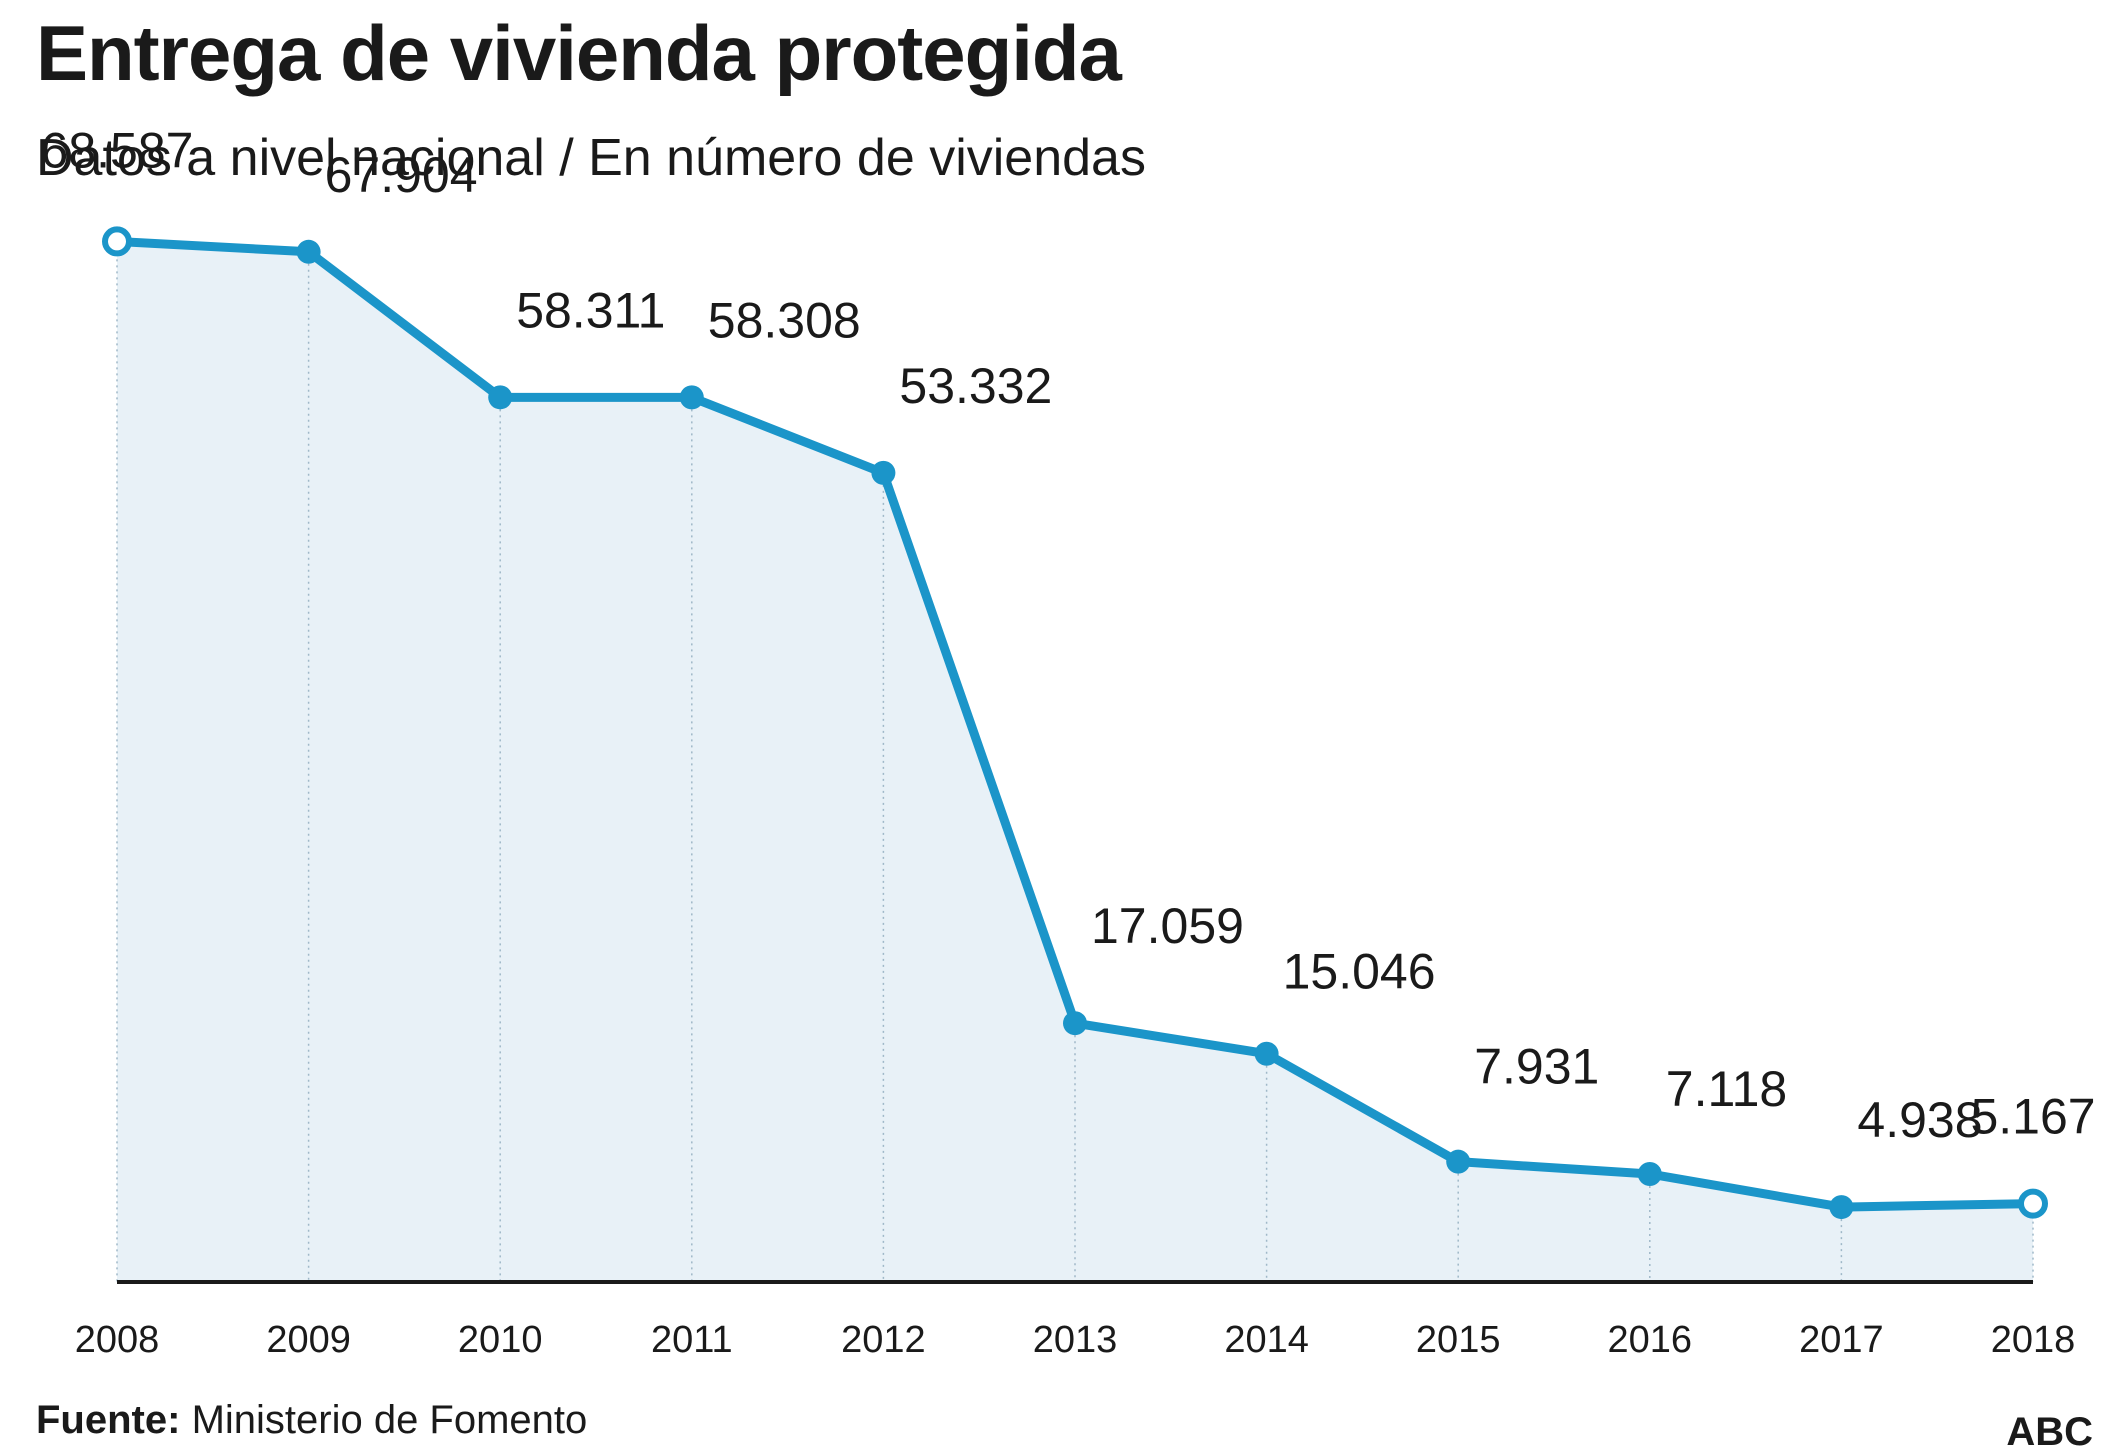 This screenshot has width=2125, height=1455. What do you see at coordinates (389, 1420) in the screenshot?
I see `source-text: Ministerio de Fomento` at bounding box center [389, 1420].